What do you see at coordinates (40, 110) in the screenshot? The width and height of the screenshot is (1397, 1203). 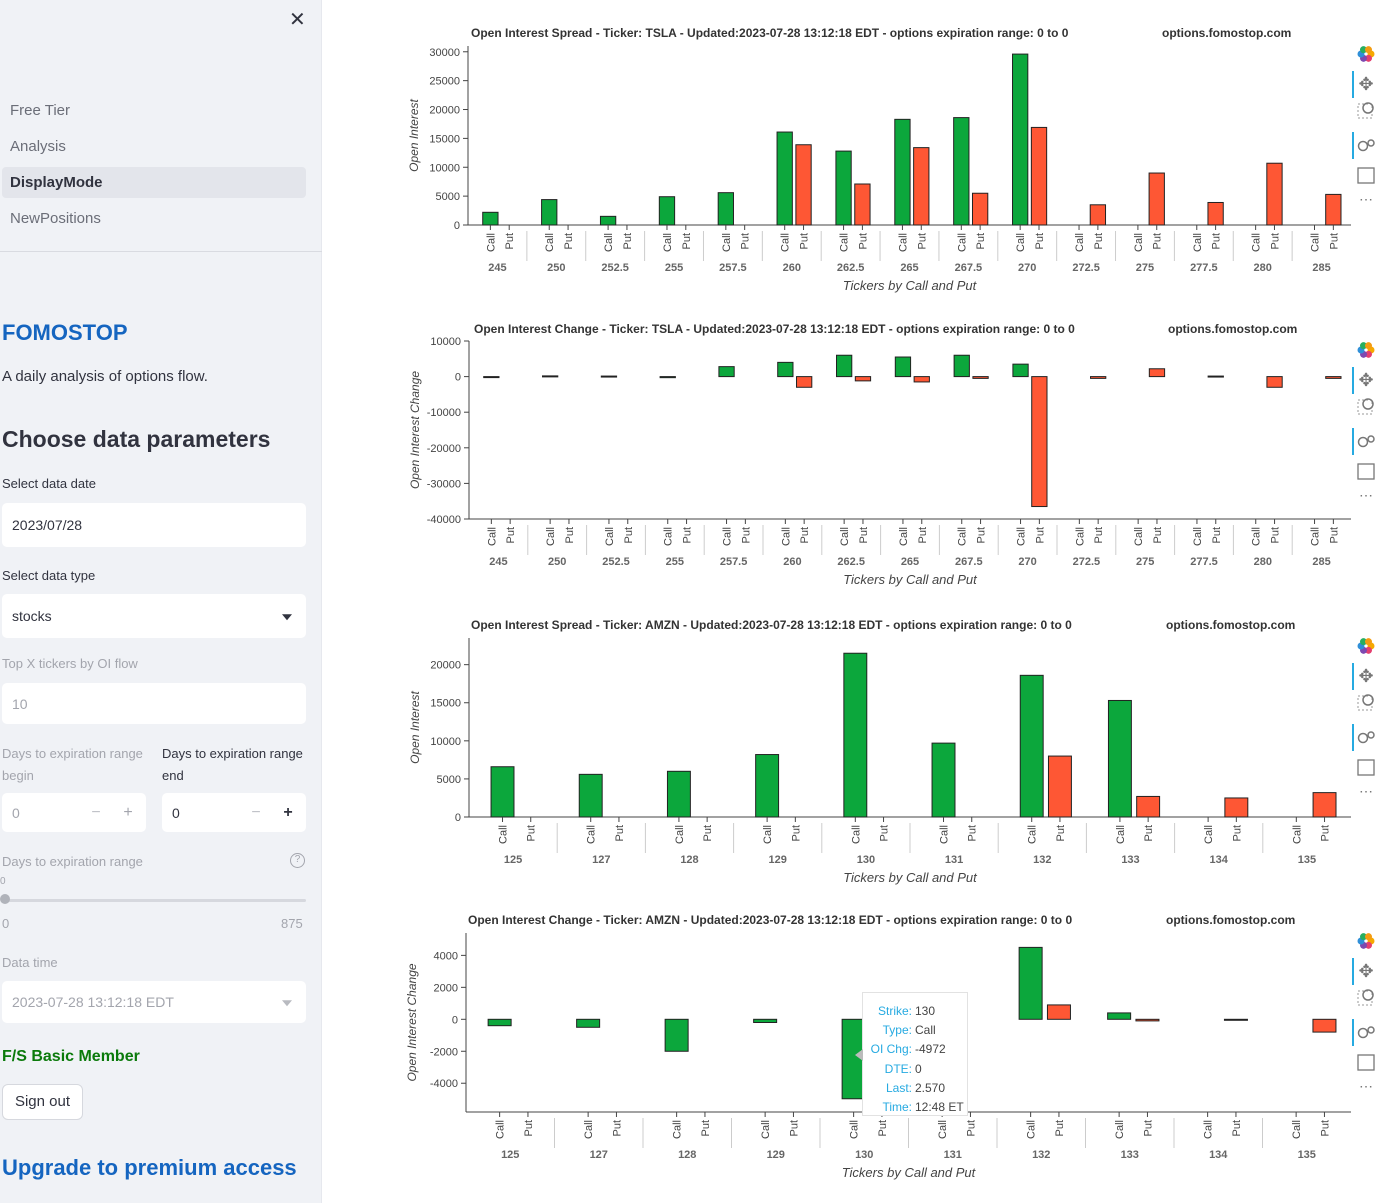 I see `nav-free-tier: Free Tier` at bounding box center [40, 110].